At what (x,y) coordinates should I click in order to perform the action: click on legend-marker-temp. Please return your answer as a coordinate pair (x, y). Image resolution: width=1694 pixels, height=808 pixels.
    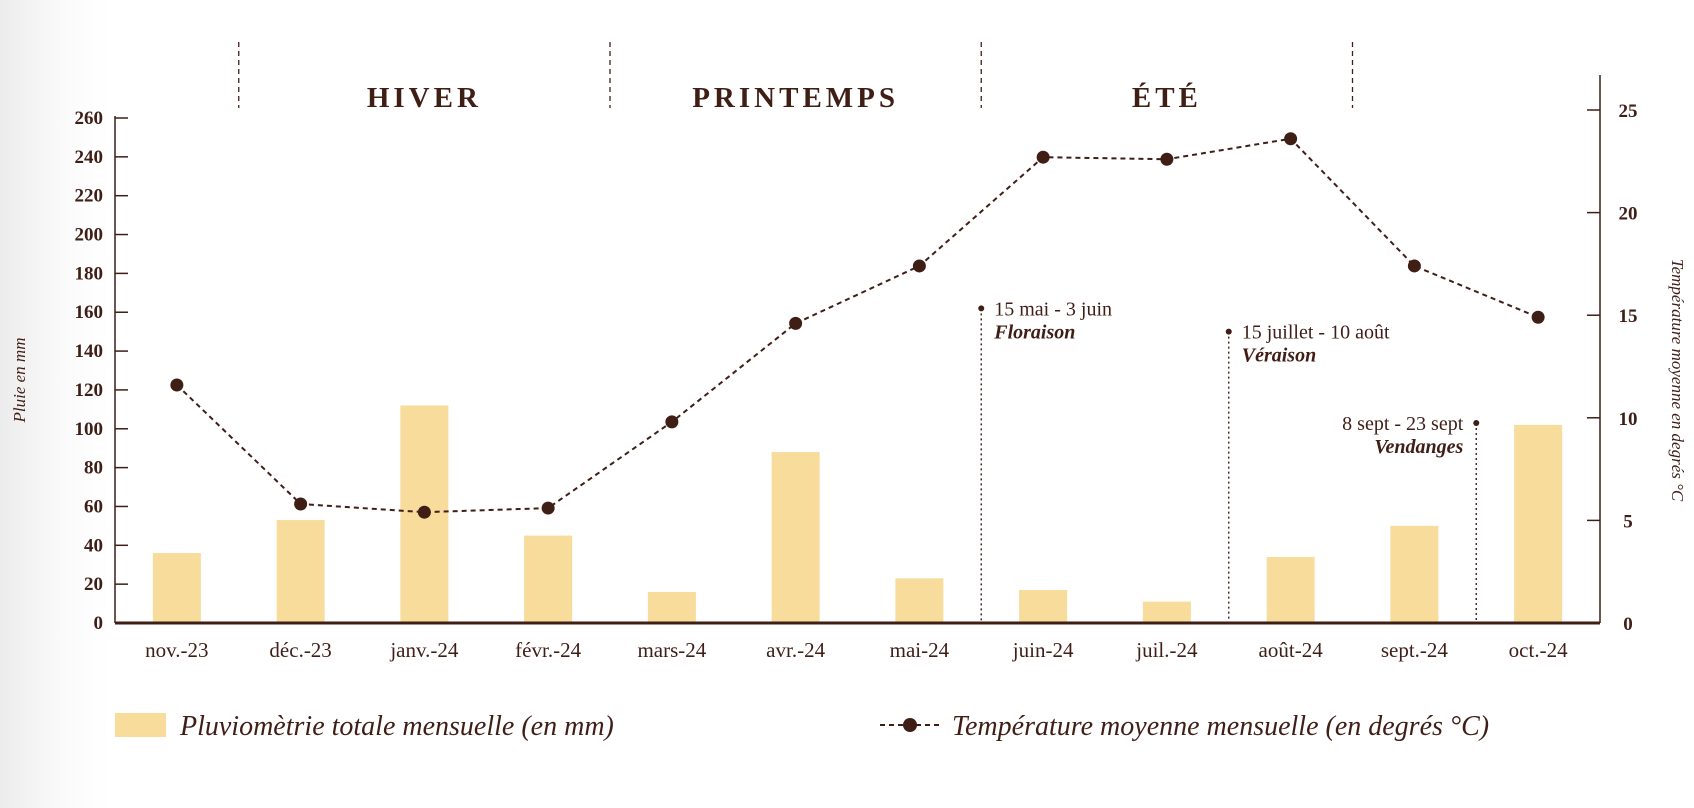
    Looking at the image, I should click on (910, 725).